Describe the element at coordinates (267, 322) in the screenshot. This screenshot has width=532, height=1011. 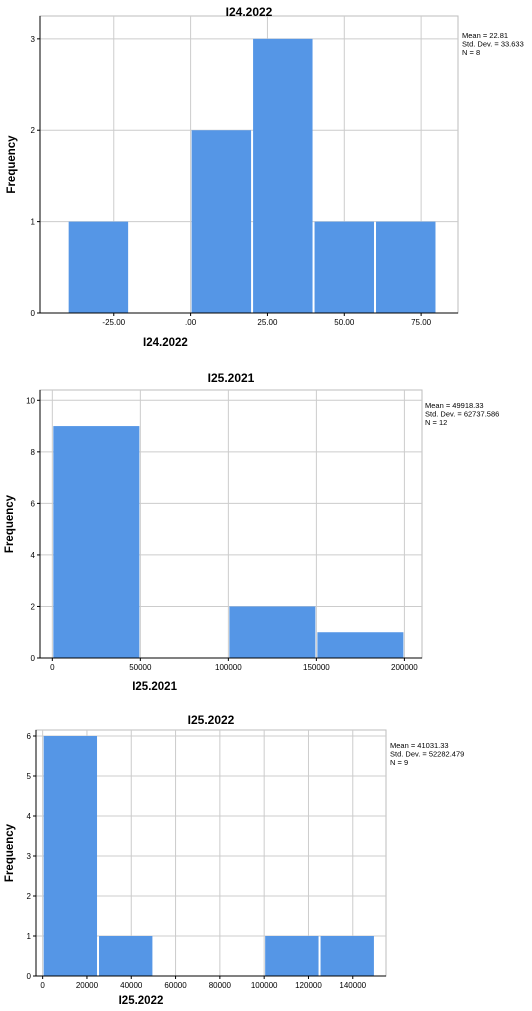
I see `x-tick-label: 25.00` at that location.